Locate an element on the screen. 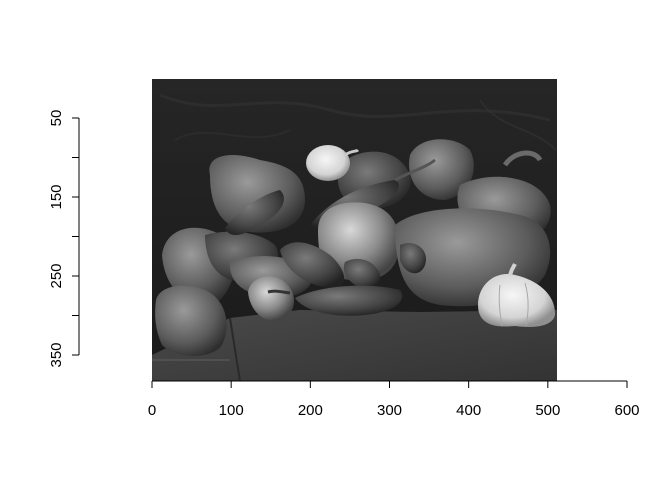  x-tick-label: 500 is located at coordinates (547, 410).